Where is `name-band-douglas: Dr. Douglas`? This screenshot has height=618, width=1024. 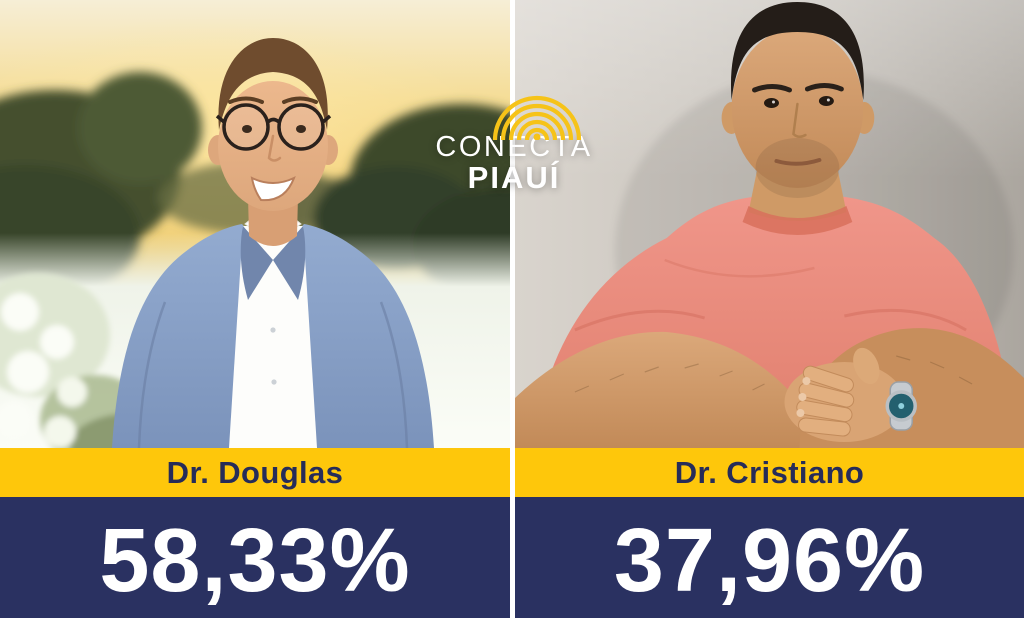
name-band-douglas: Dr. Douglas is located at coordinates (255, 472).